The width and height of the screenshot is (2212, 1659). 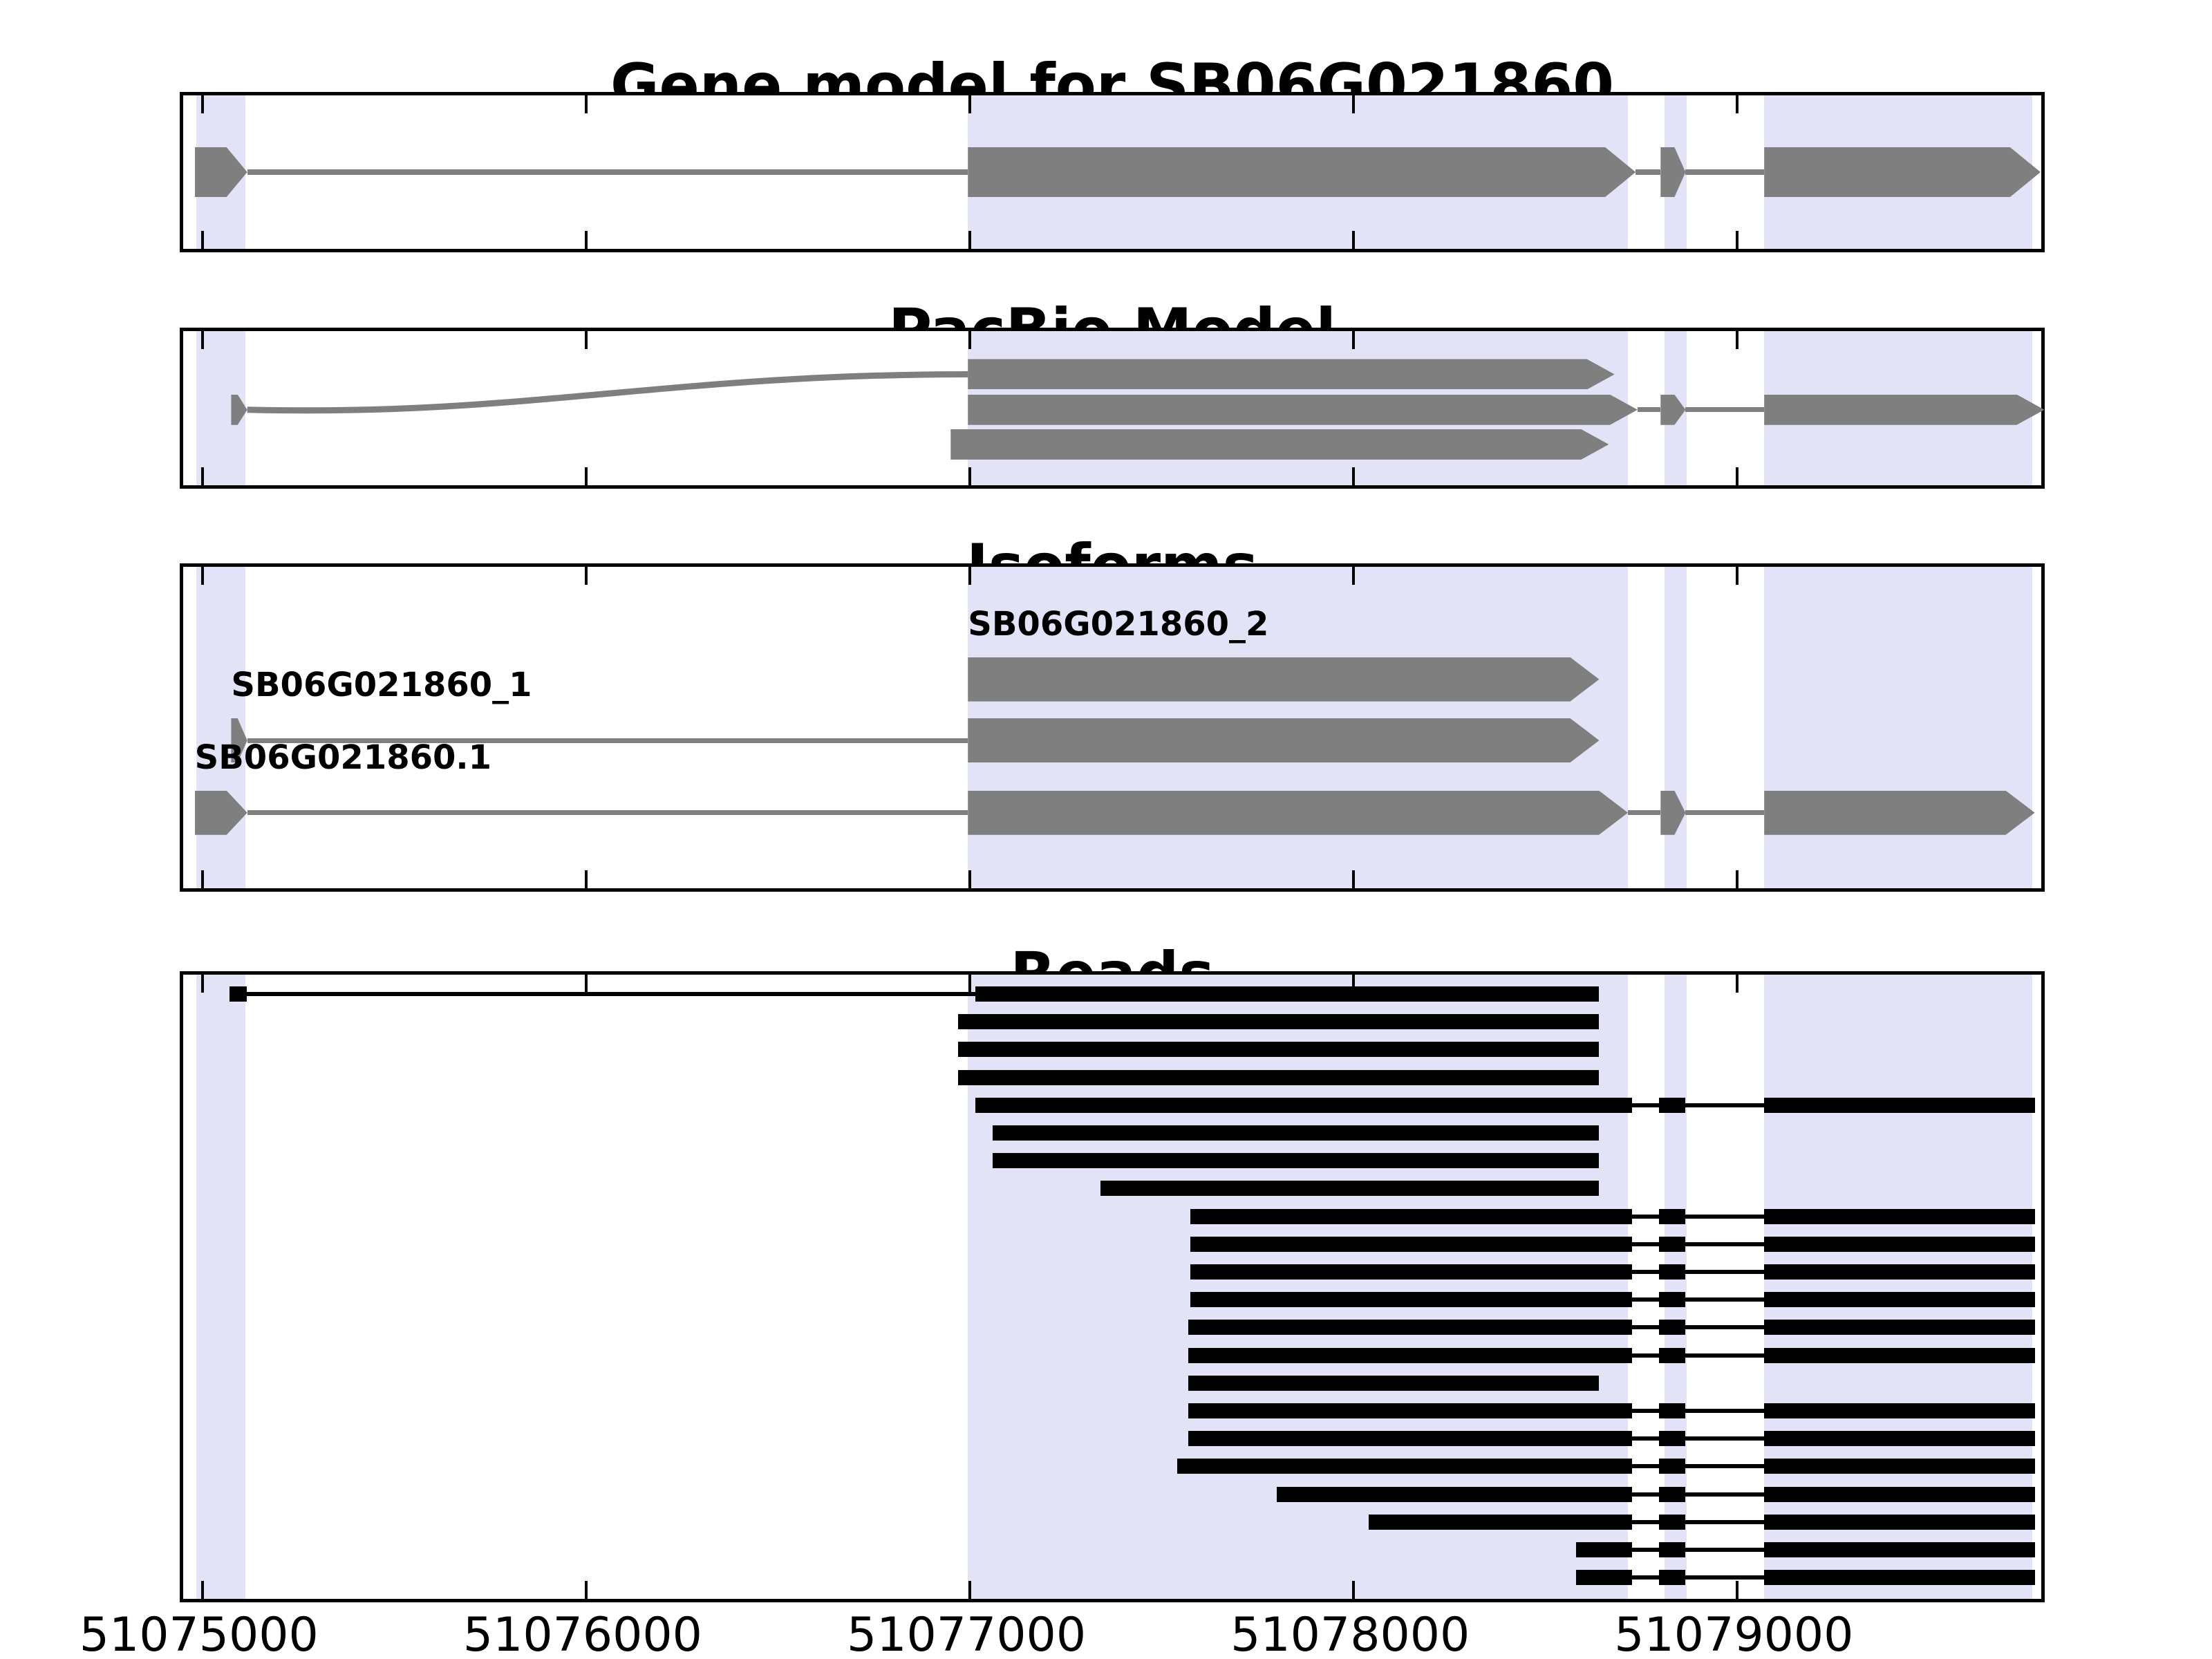 What do you see at coordinates (1118, 624) in the screenshot?
I see `transcript-label: SB06G021860_2` at bounding box center [1118, 624].